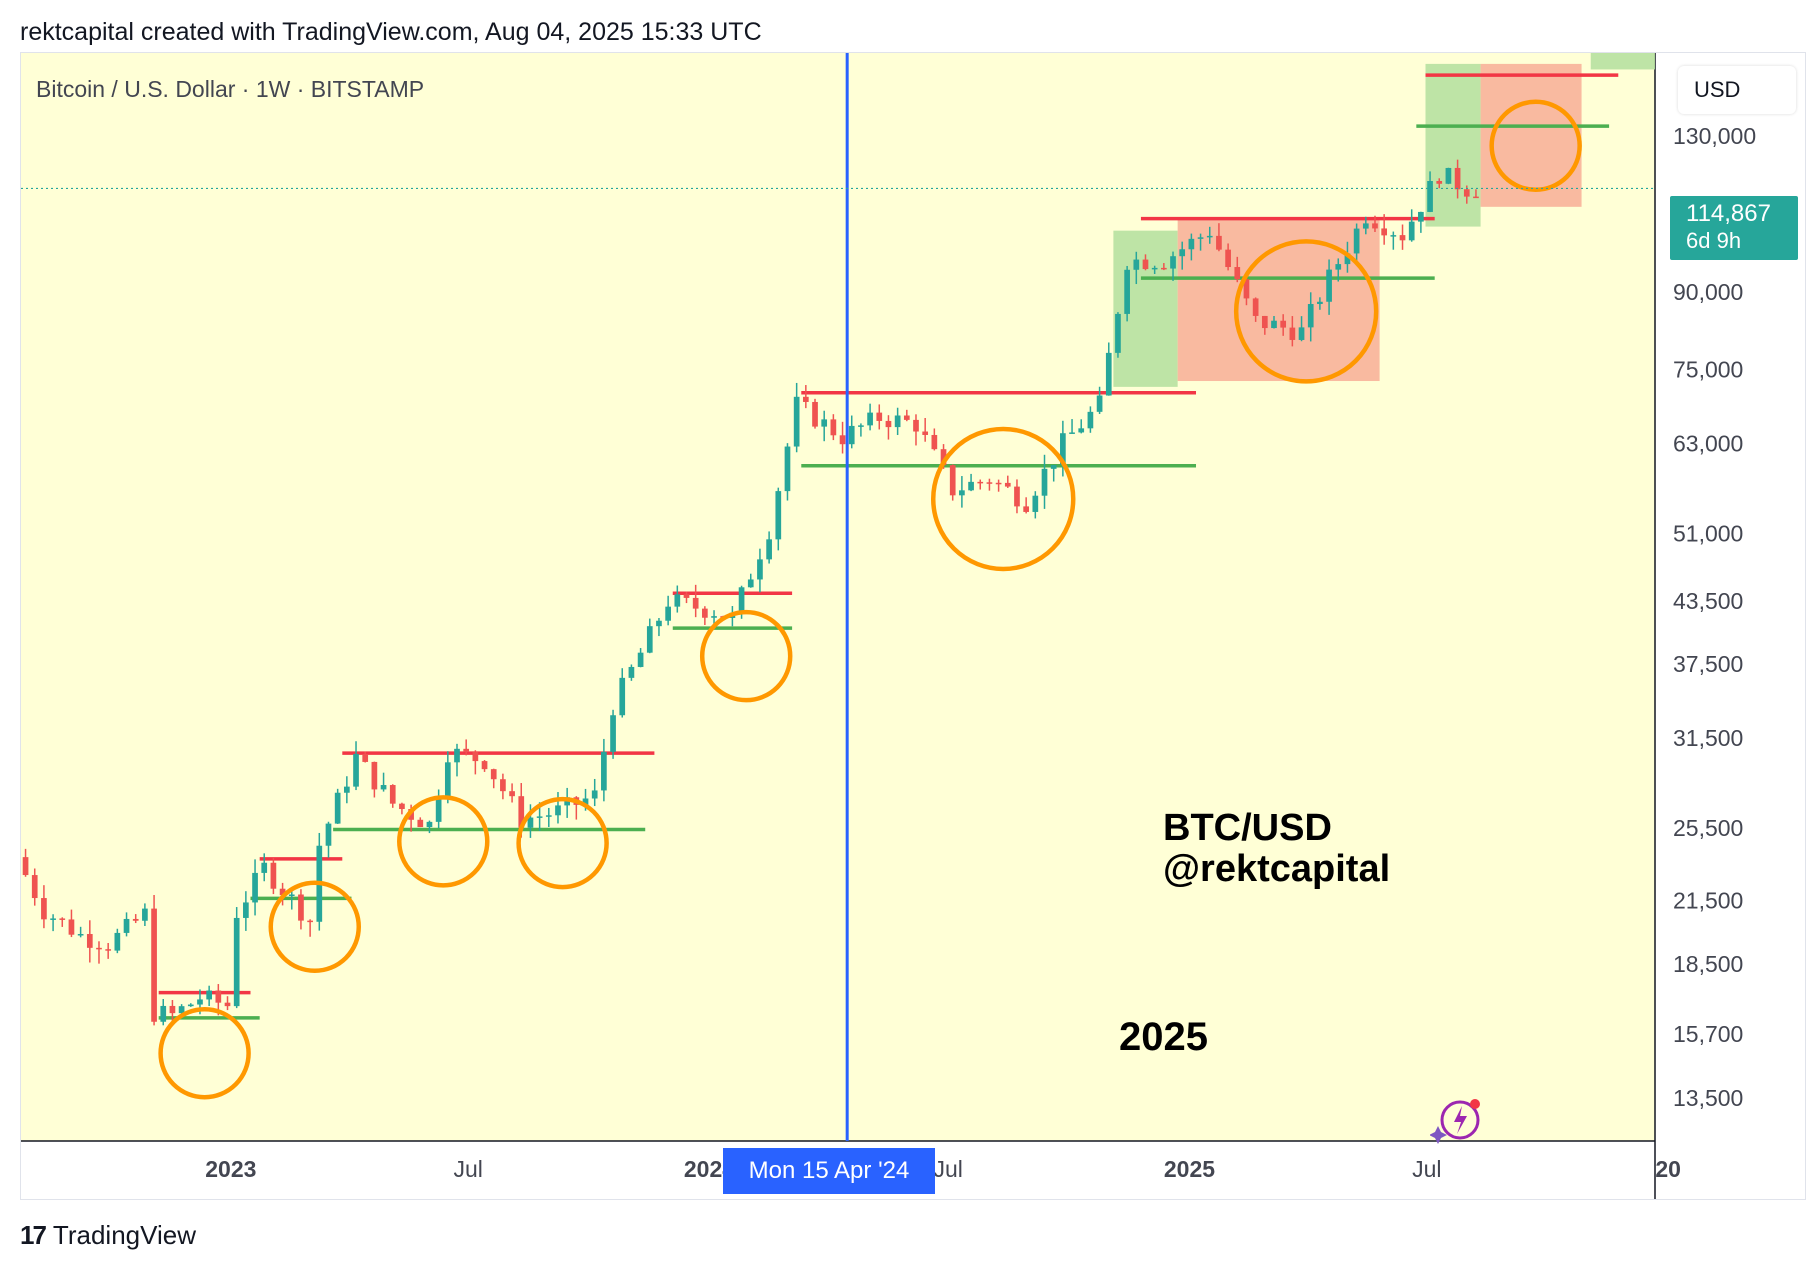 Image resolution: width=1820 pixels, height=1268 pixels. What do you see at coordinates (1247, 828) in the screenshot?
I see `watermark-line1: BTC/USD` at bounding box center [1247, 828].